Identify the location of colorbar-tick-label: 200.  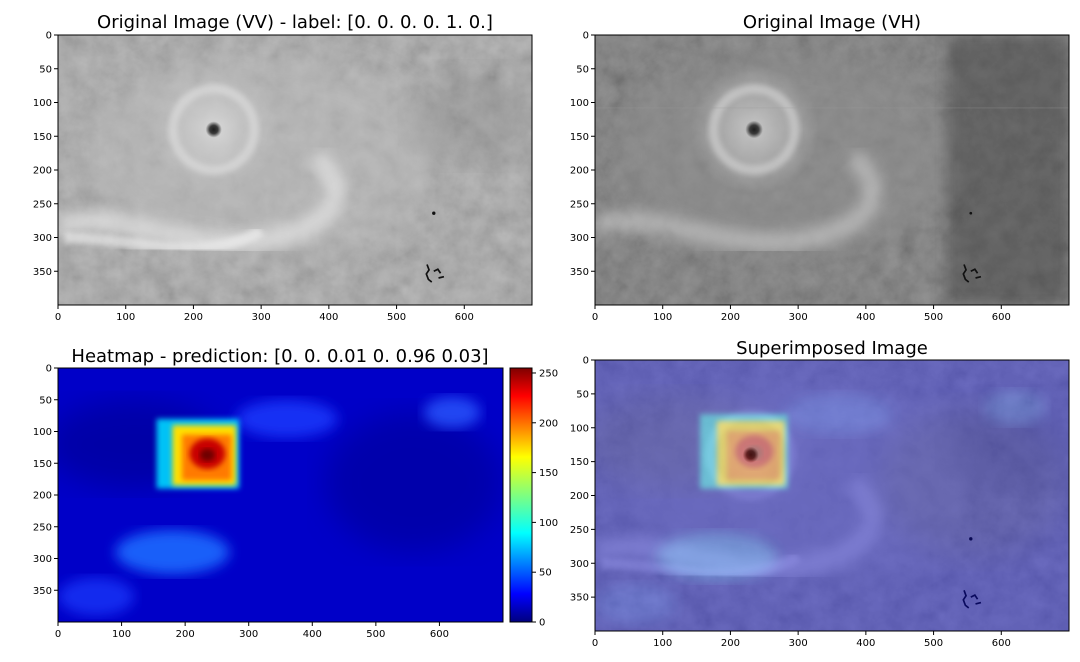
(548, 423).